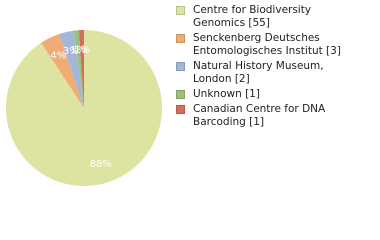  Describe the element at coordinates (259, 115) in the screenshot. I see `legend-label: Canadian Centre for DNA Barcoding [1]` at that location.